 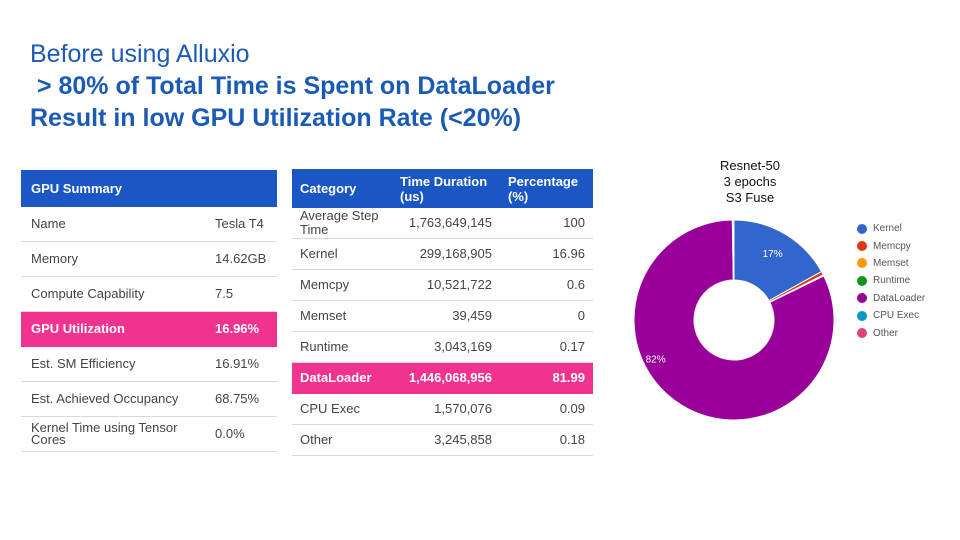 I want to click on legend-item: Memset, so click(x=891, y=263).